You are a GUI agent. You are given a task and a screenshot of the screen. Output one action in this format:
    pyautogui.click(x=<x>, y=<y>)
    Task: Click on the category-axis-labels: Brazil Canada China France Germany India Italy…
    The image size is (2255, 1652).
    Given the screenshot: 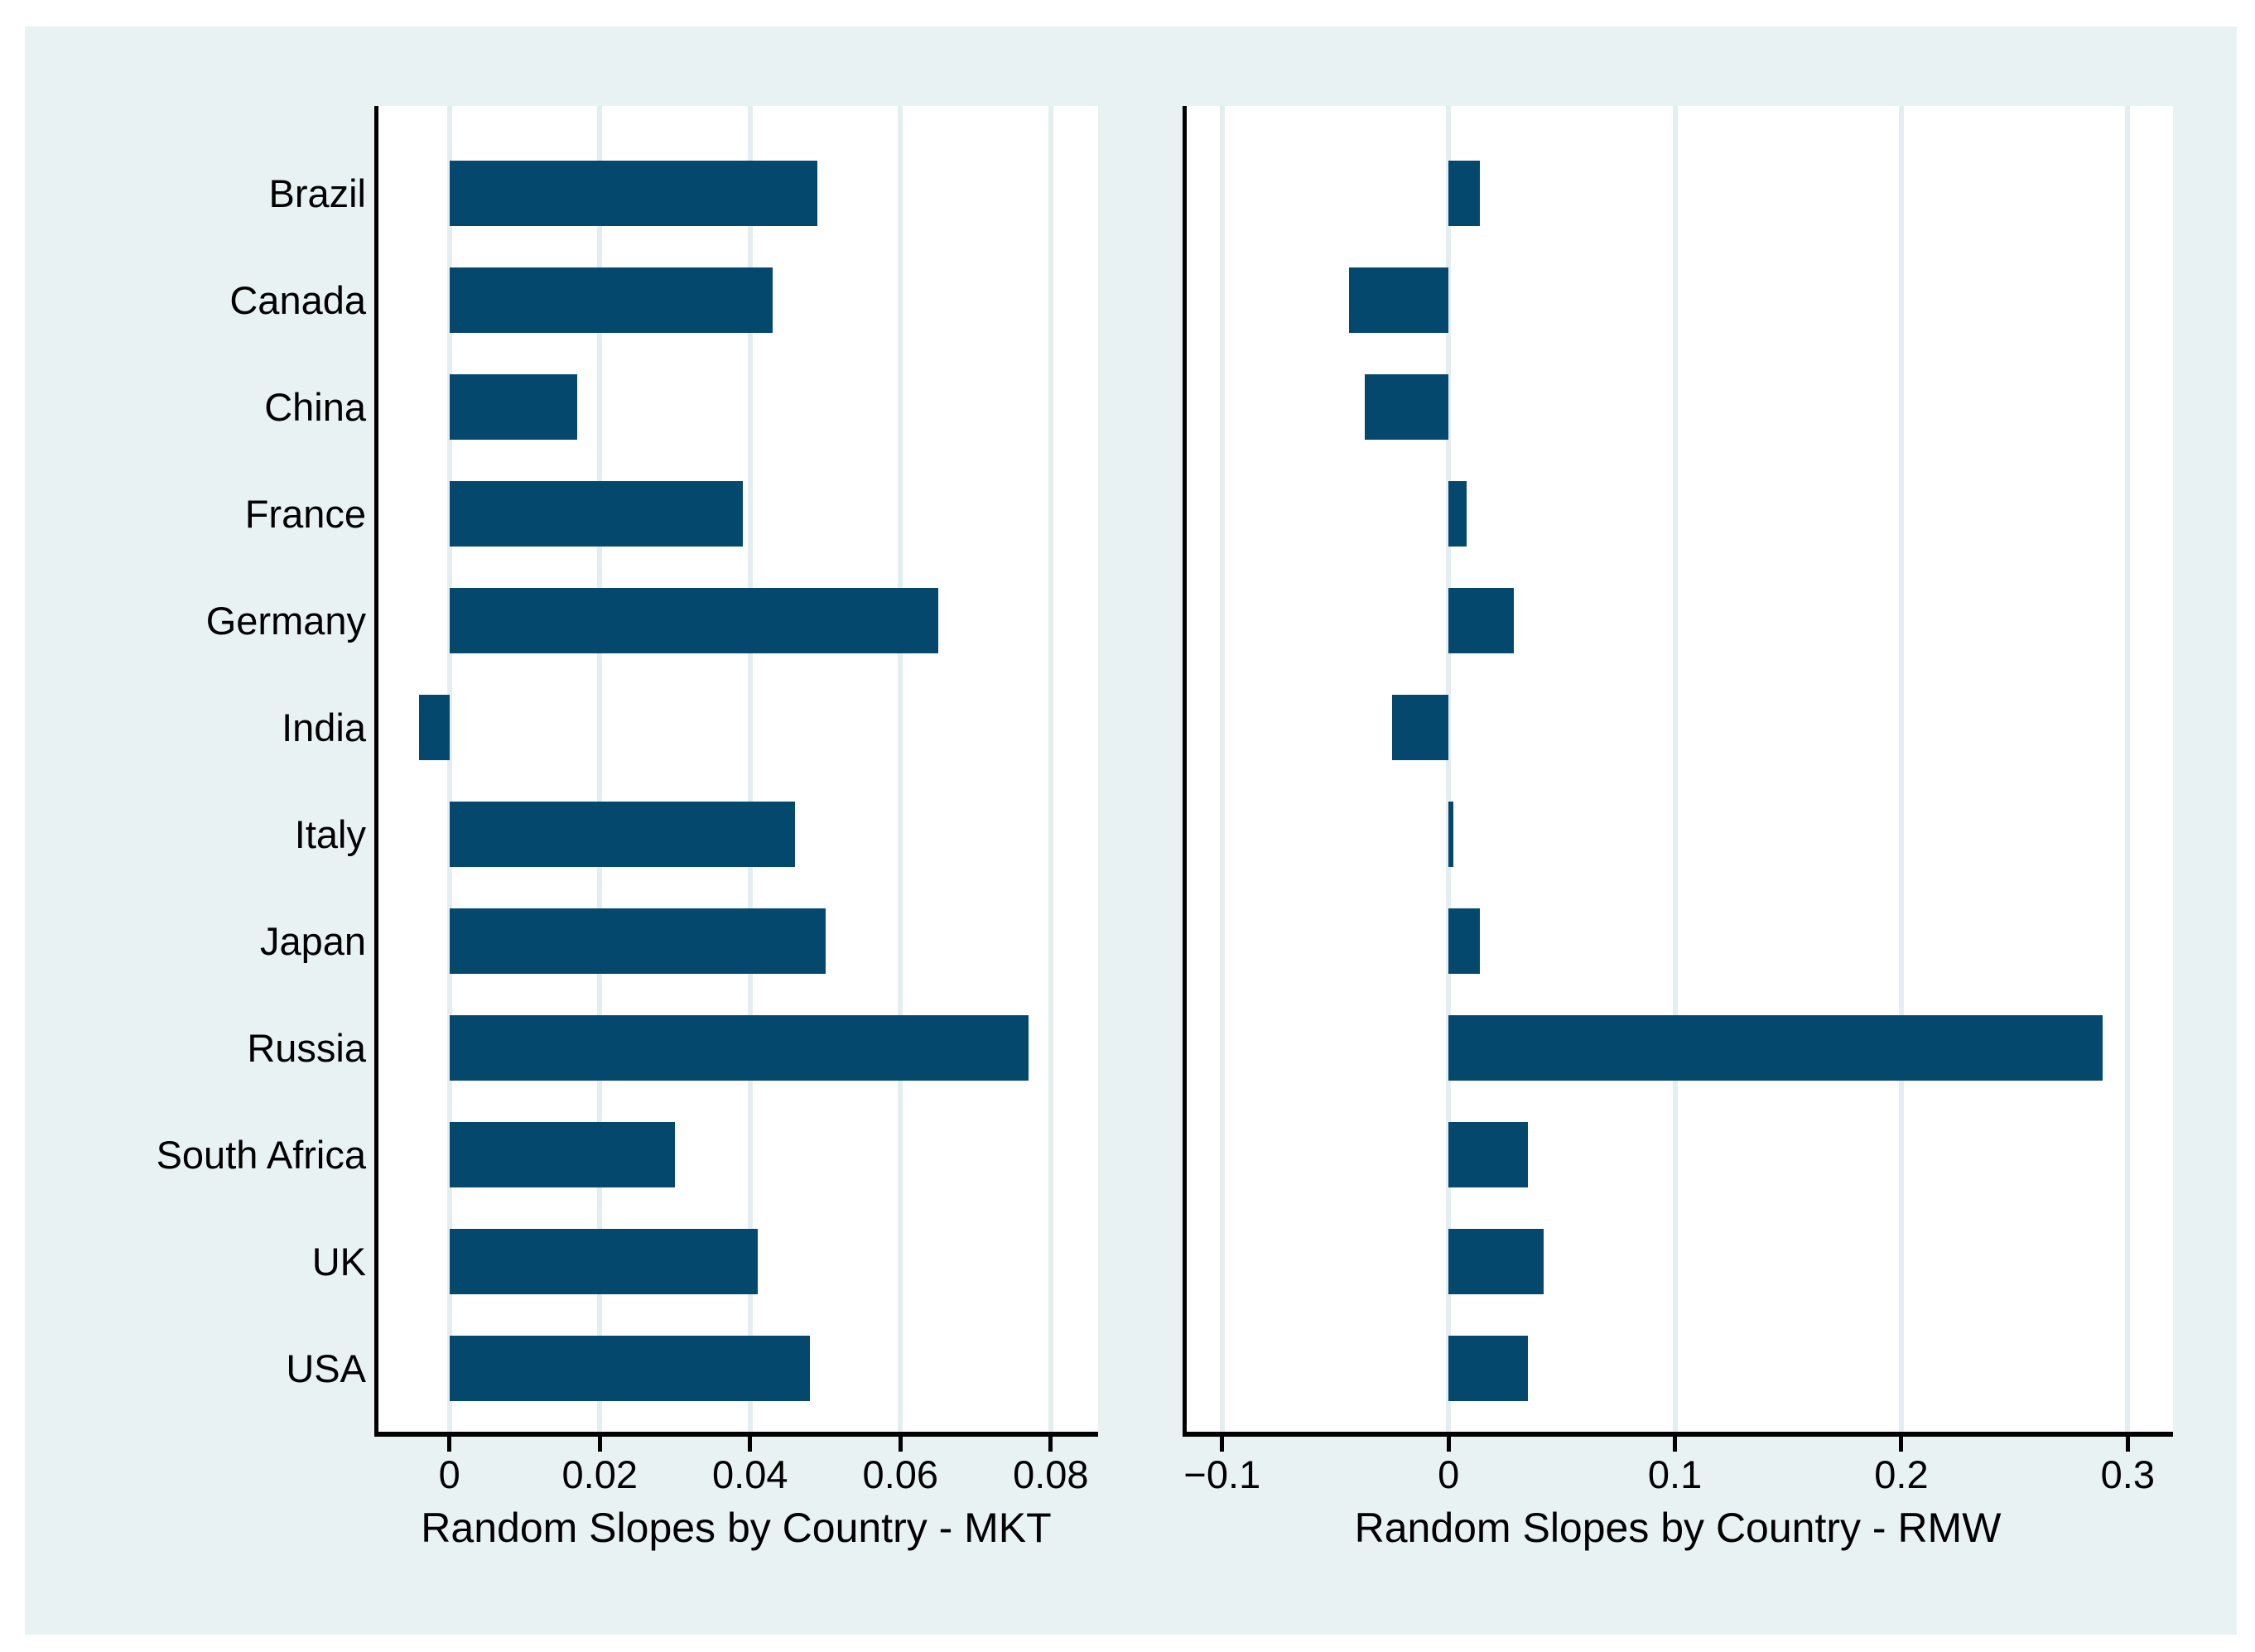 What is the action you would take?
    pyautogui.click(x=208, y=781)
    